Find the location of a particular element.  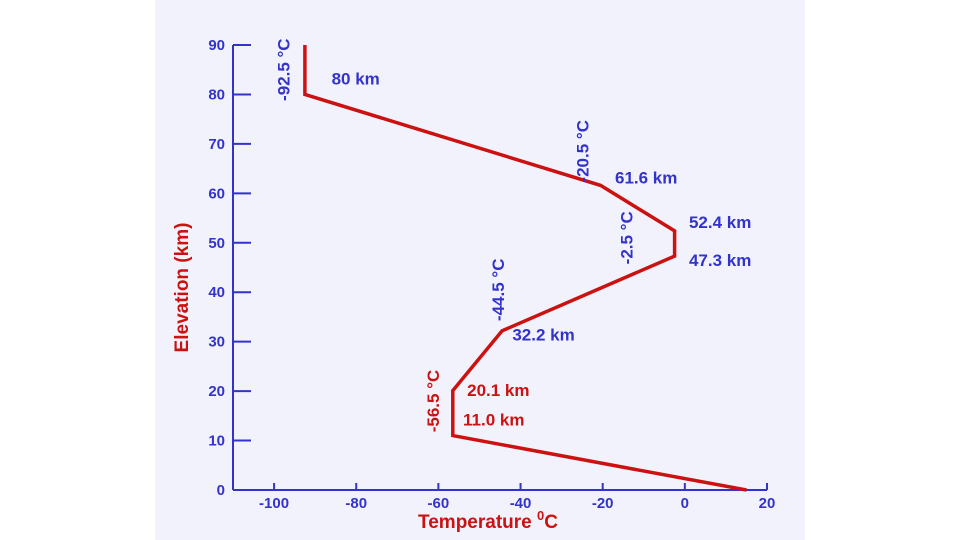

annotation-label: 32.2 km is located at coordinates (543, 335).